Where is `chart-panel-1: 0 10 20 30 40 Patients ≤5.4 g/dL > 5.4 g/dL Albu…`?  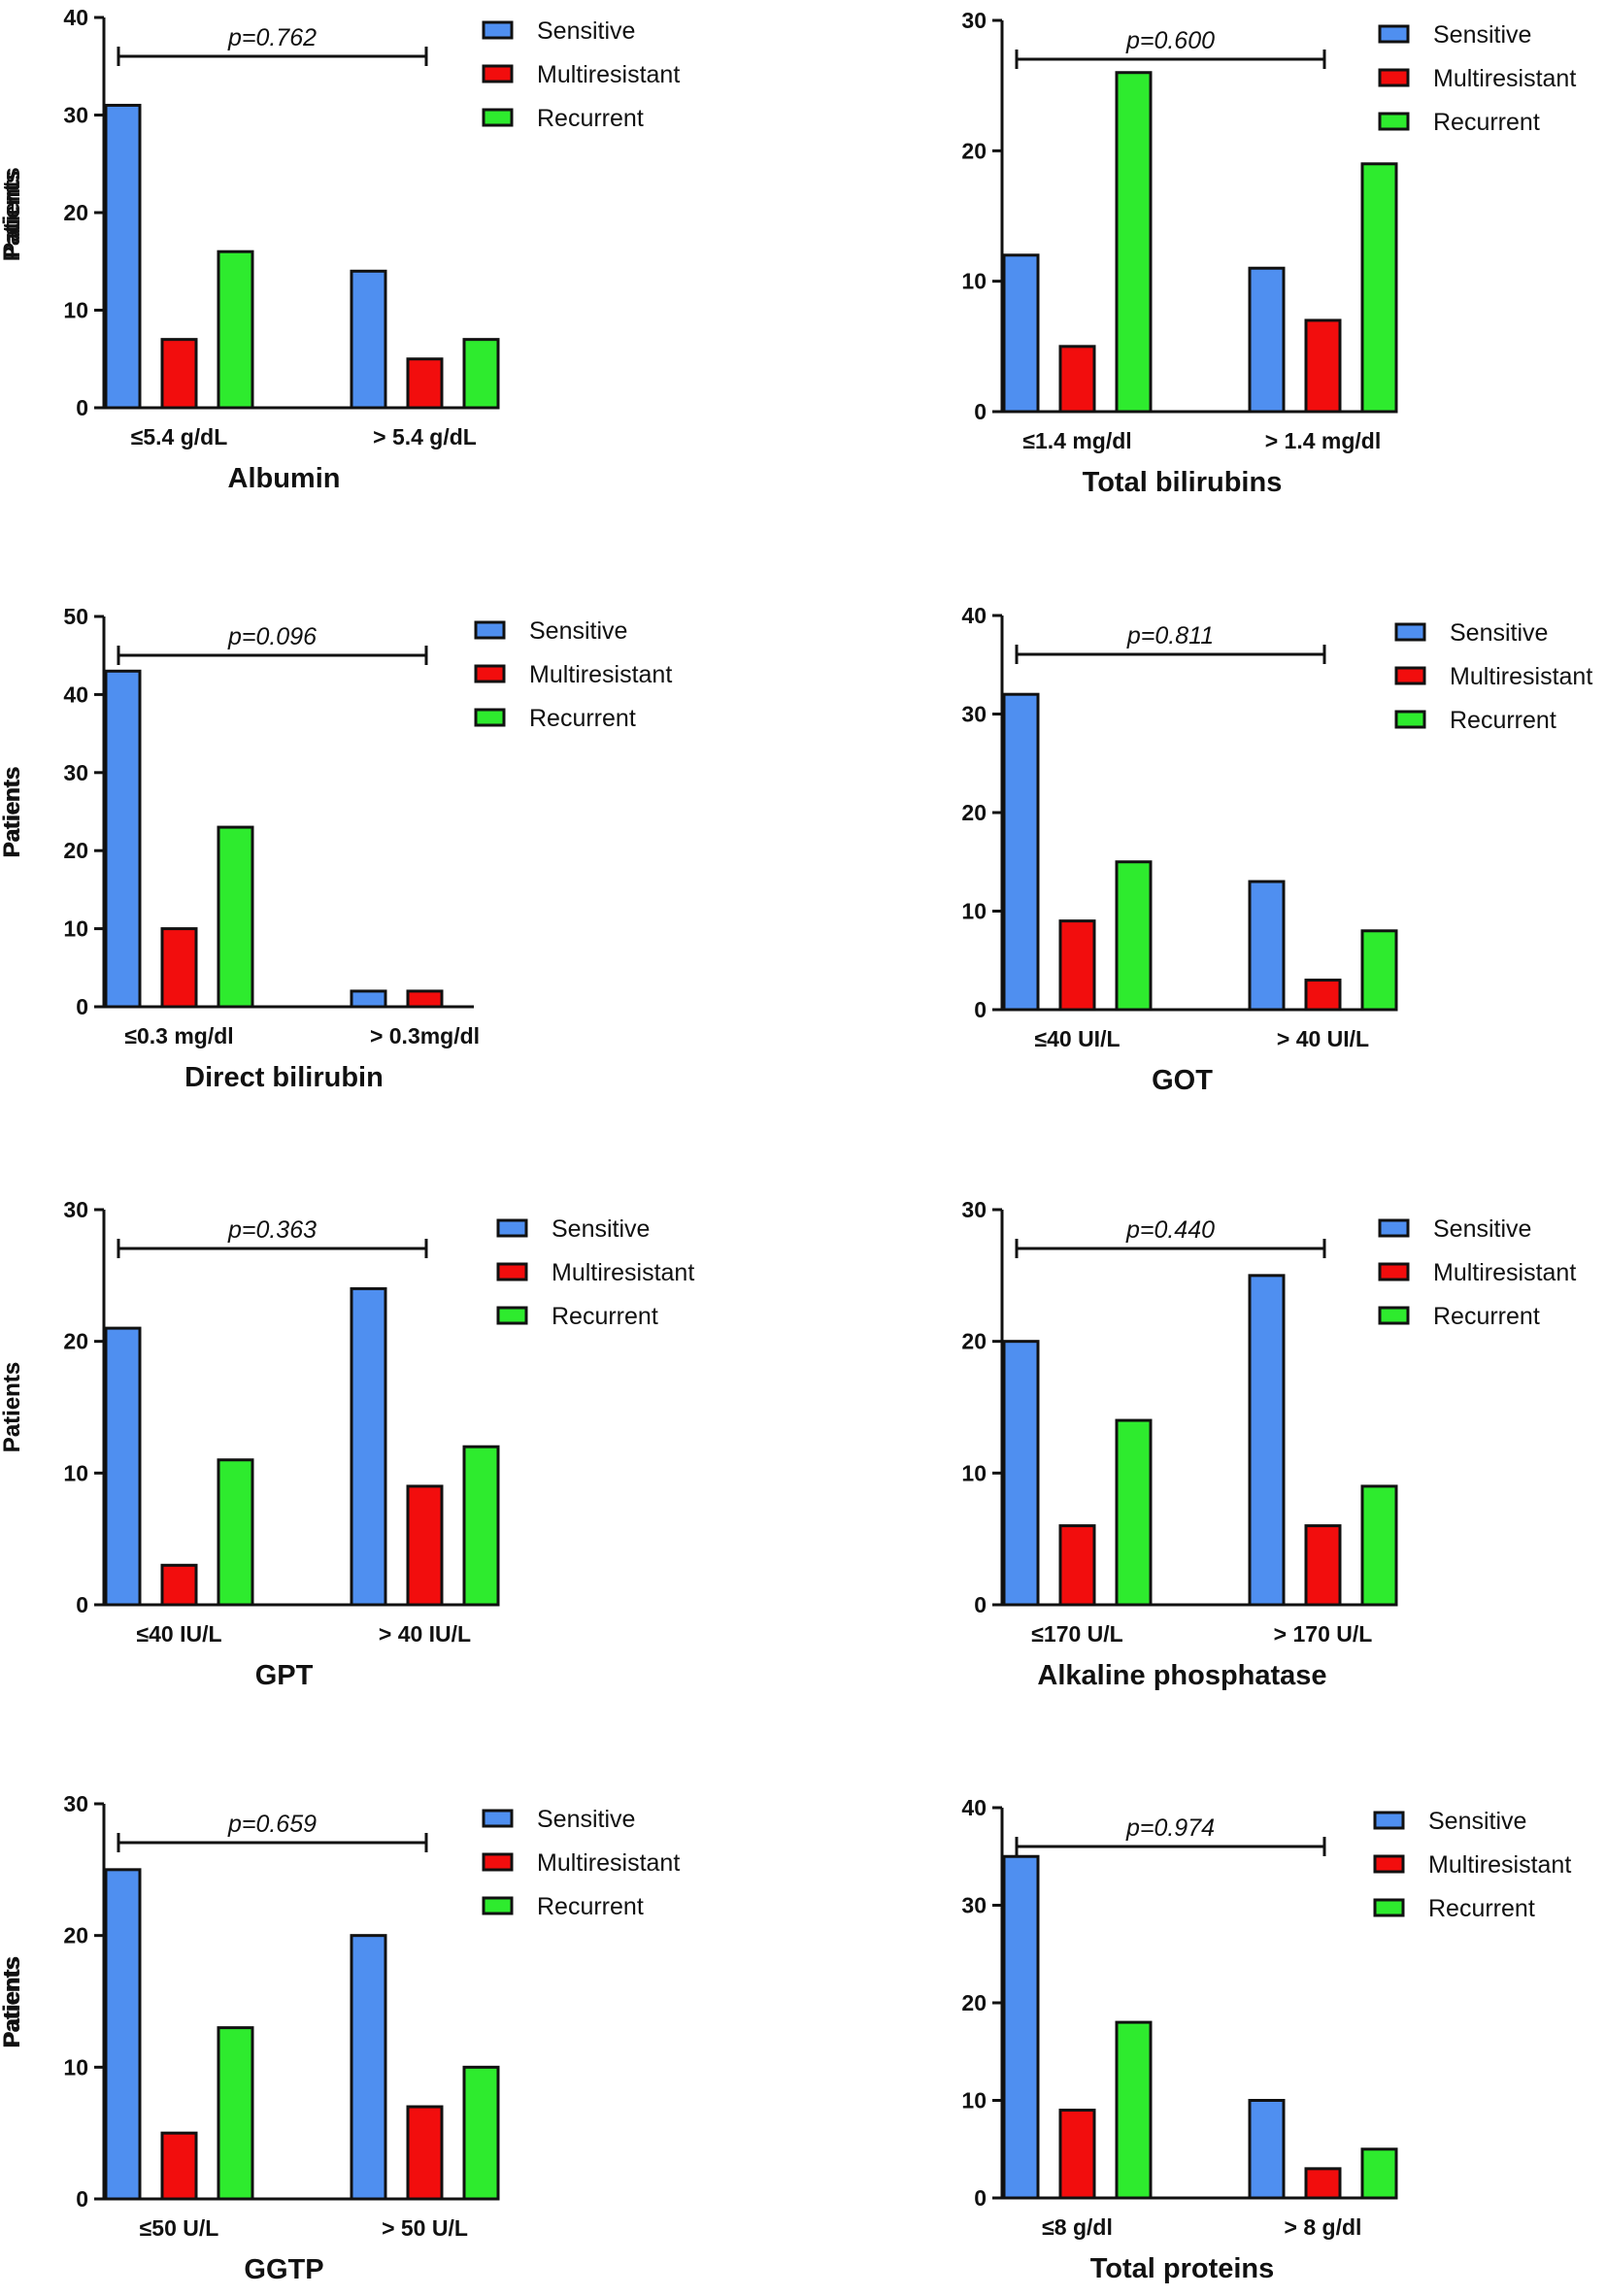
chart-panel-1: 0 10 20 30 40 Patients ≤5.4 g/dL > 5.4 g/dL Albu… is located at coordinates (340, 249).